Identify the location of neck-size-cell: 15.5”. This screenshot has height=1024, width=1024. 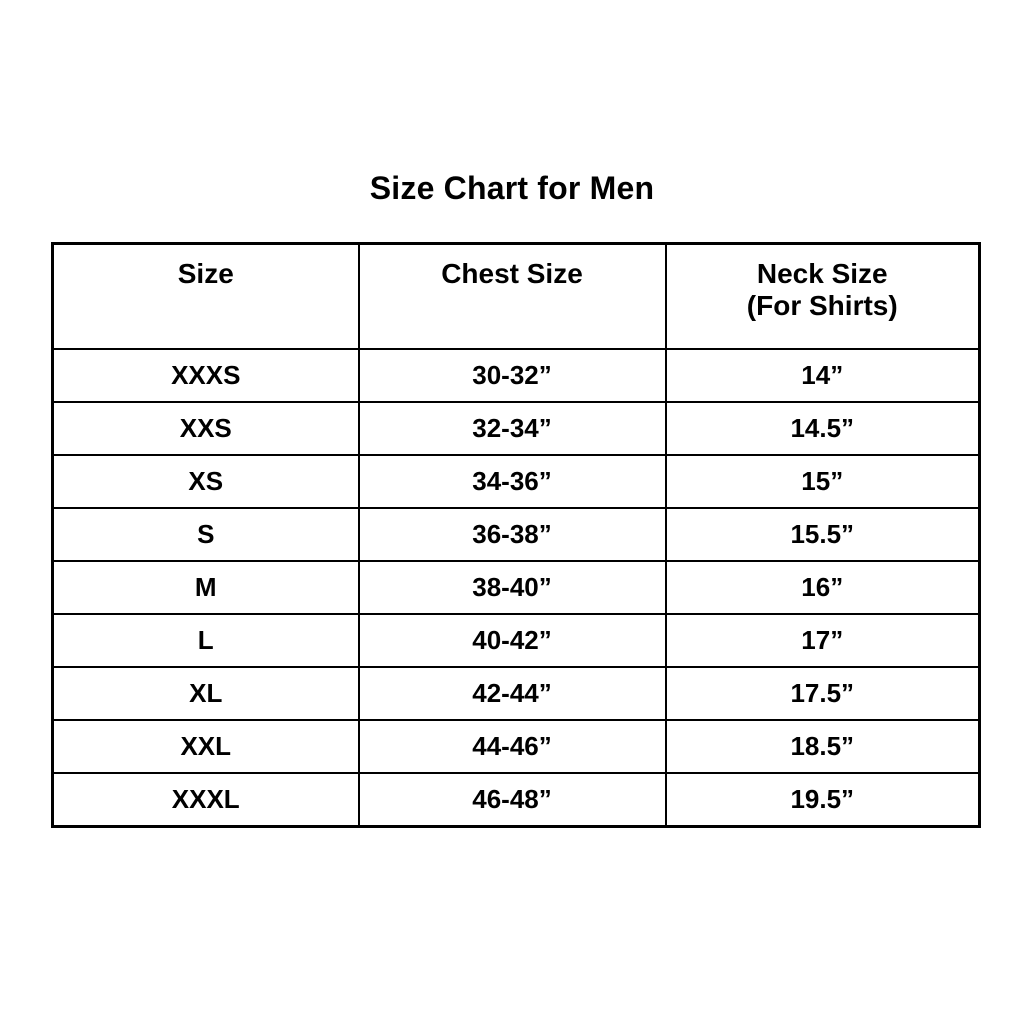
(822, 534).